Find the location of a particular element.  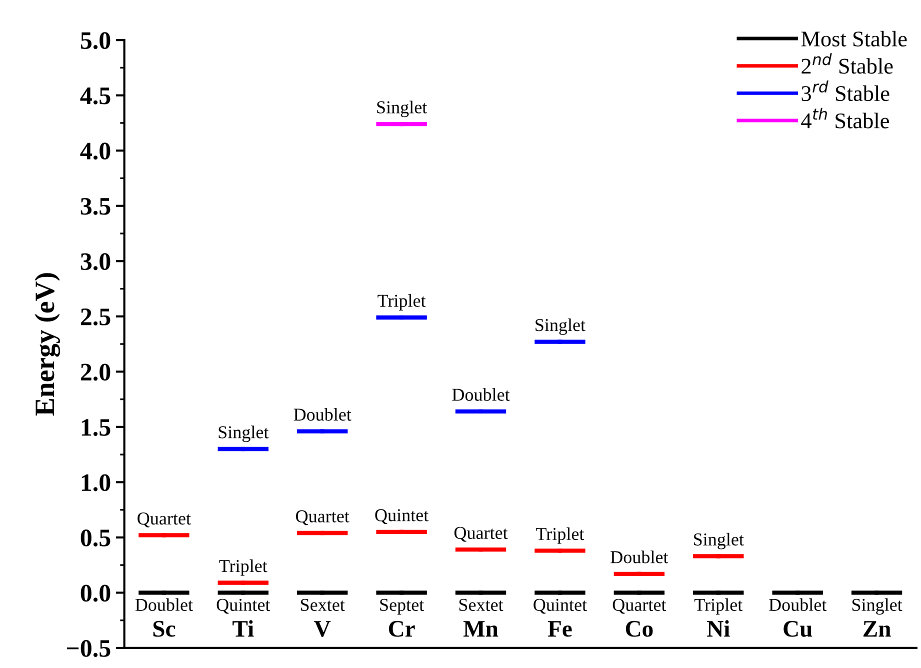

legend-label: Most Stable is located at coordinates (854, 38).